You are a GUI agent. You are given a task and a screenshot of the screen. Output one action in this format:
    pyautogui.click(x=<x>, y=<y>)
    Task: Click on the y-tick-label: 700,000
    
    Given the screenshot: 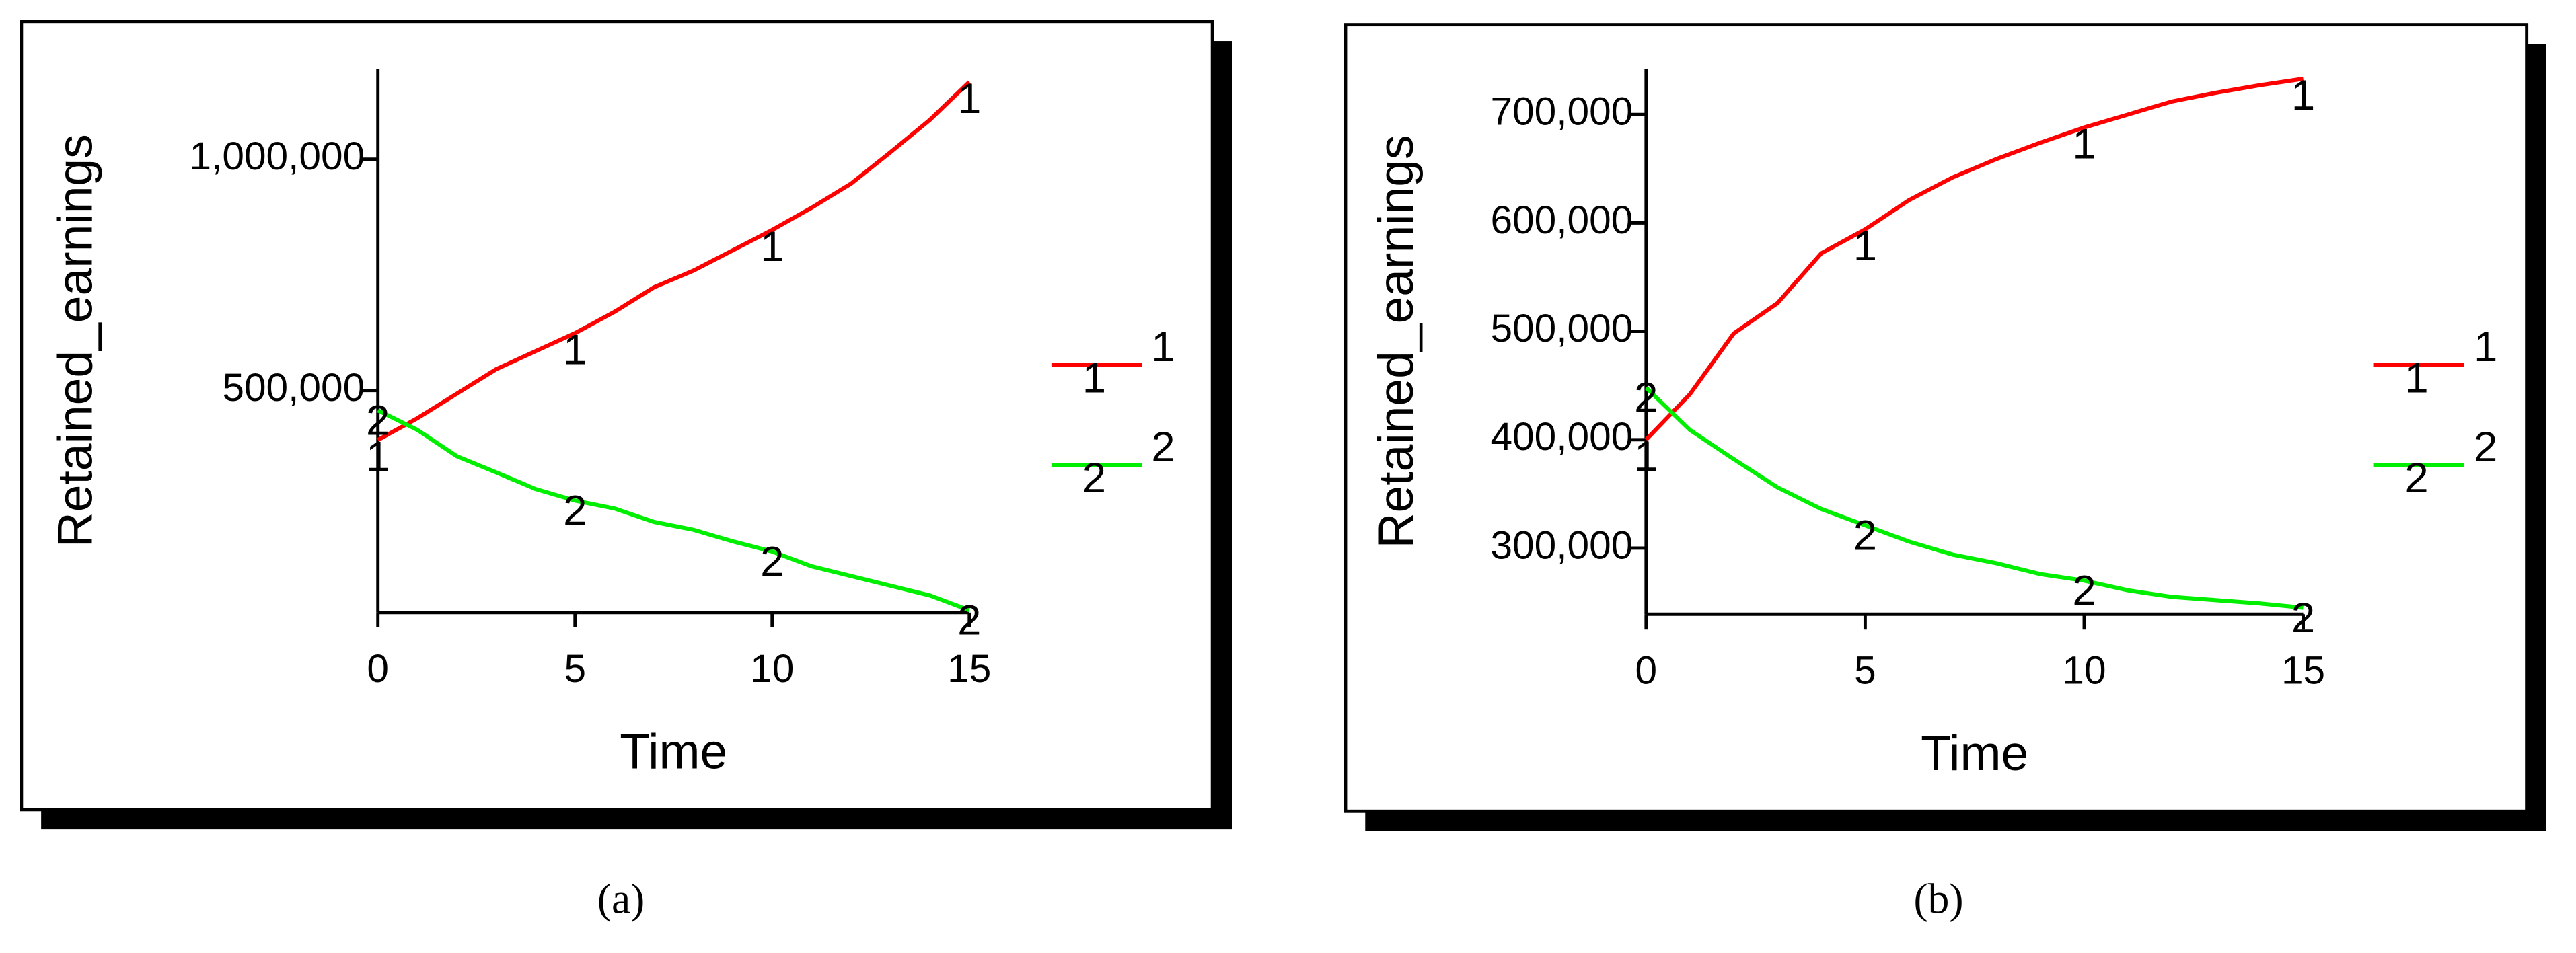 What is the action you would take?
    pyautogui.click(x=1561, y=112)
    